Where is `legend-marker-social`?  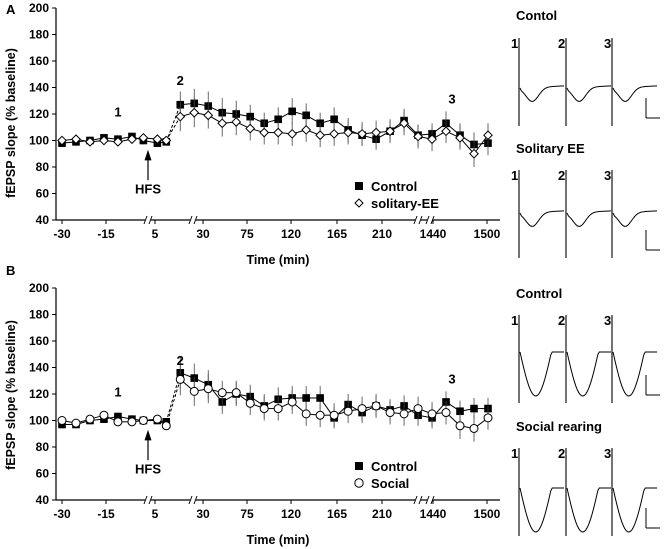 legend-marker-social is located at coordinates (359, 483).